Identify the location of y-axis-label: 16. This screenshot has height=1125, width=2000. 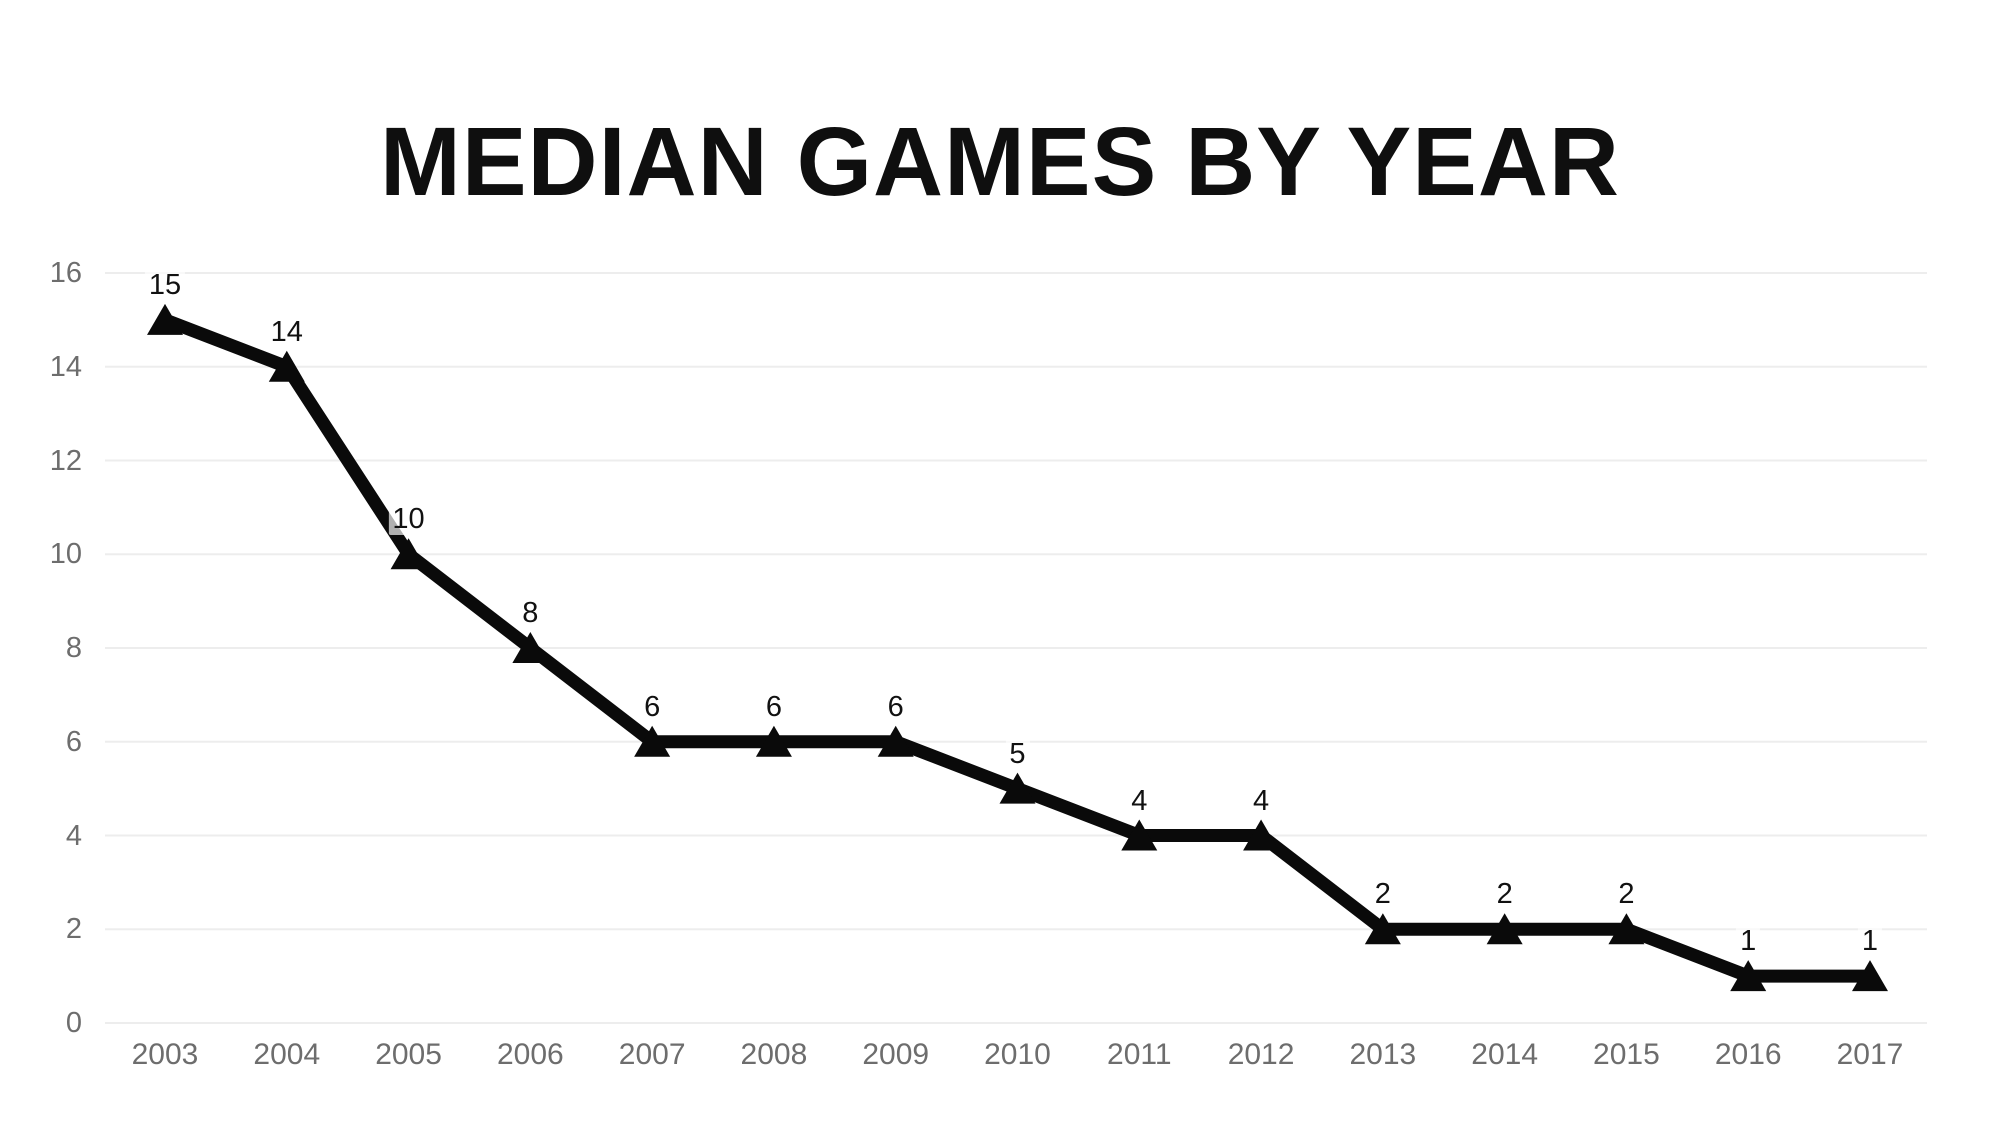
(65, 273).